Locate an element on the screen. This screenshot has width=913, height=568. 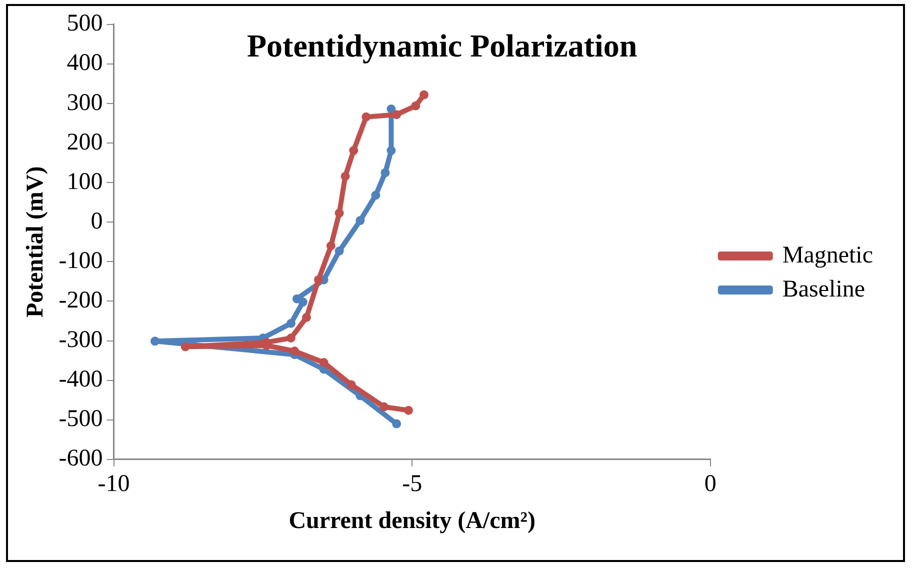
y-tick-label: -500 is located at coordinates (80, 419).